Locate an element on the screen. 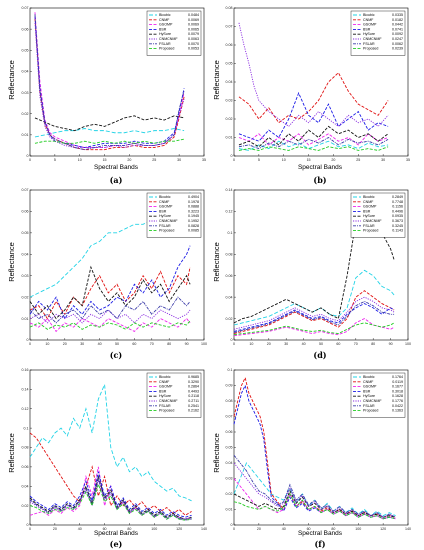  panel-e-xtick-label: 80 is located at coordinates (129, 529).